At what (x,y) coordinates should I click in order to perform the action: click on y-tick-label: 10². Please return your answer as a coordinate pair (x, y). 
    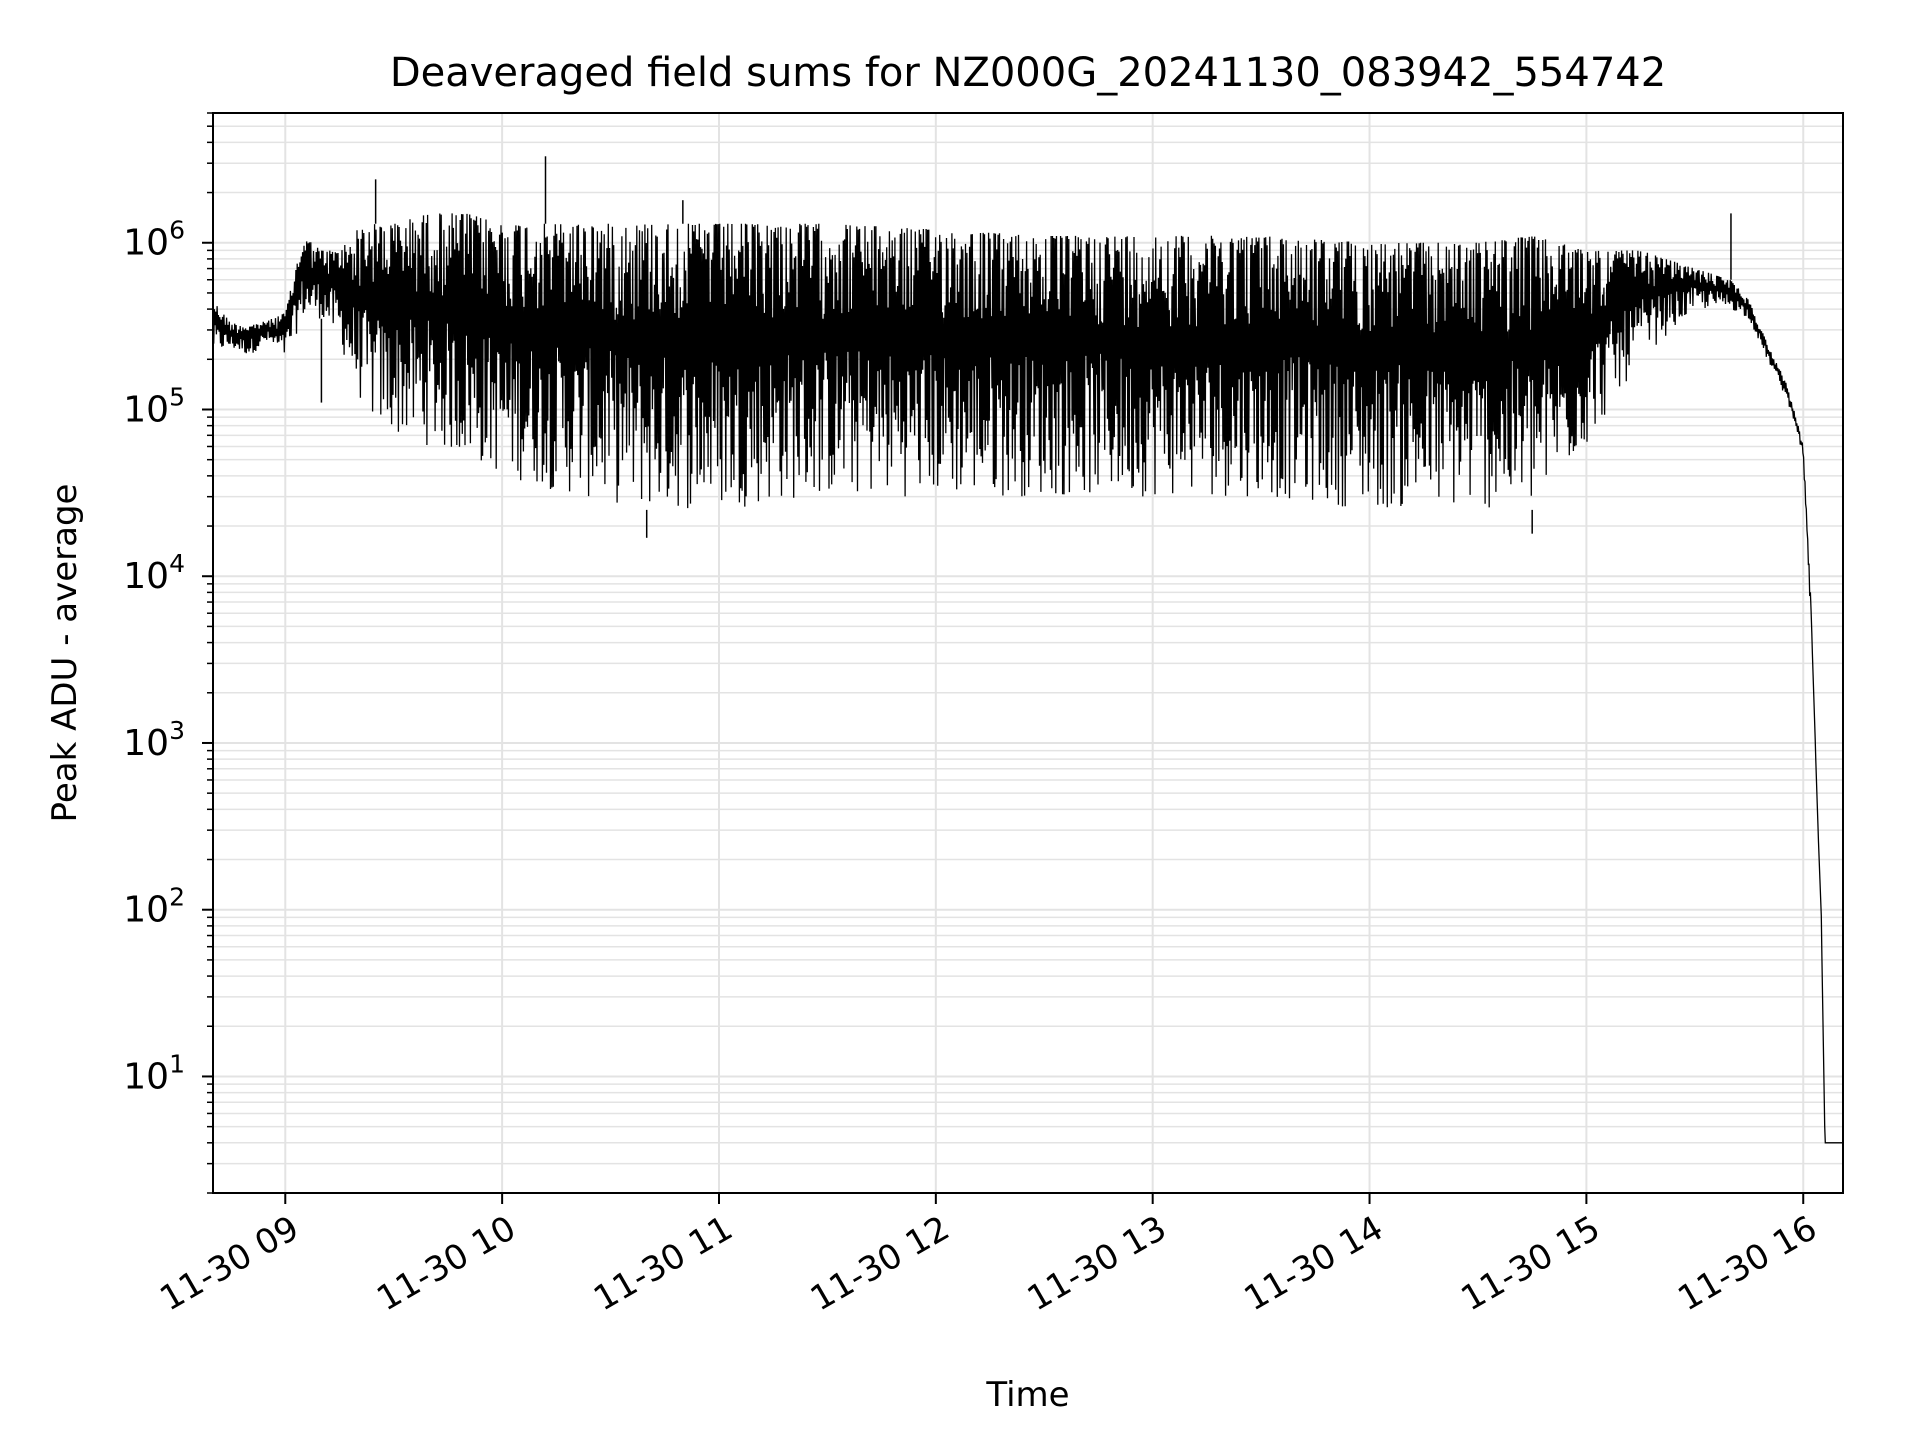
    Looking at the image, I should click on (154, 907).